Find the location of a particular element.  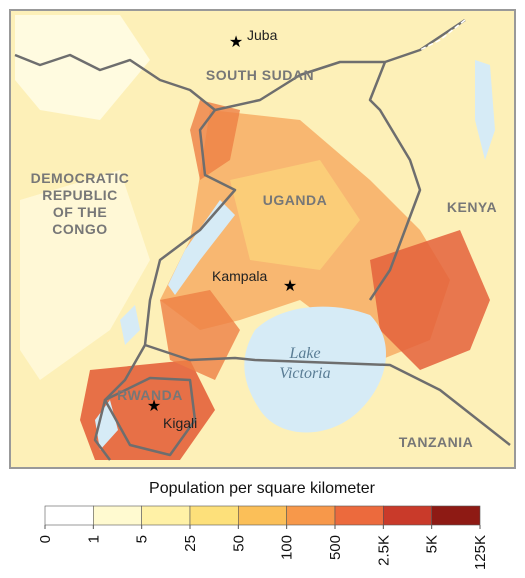

country-label: DEMOCRATIC is located at coordinates (80, 178).